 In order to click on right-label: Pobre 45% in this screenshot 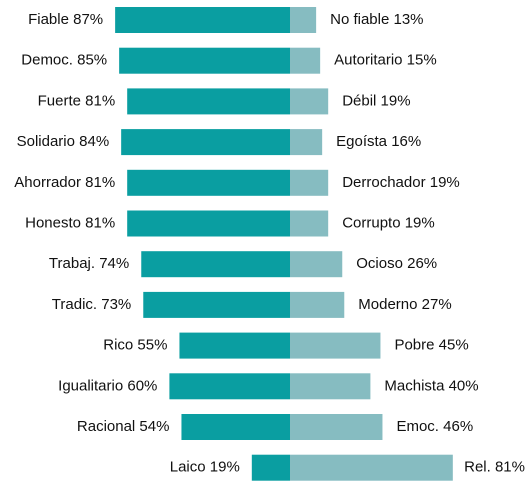, I will do `click(431, 345)`.